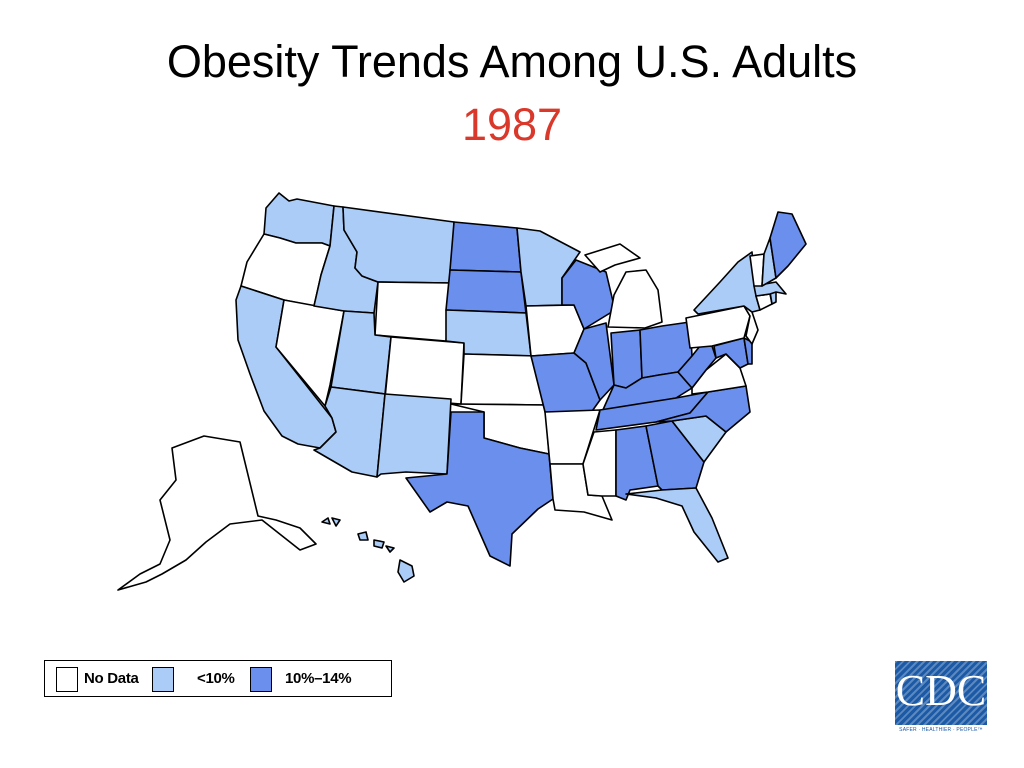  What do you see at coordinates (703, 409) in the screenshot?
I see `state-nc` at bounding box center [703, 409].